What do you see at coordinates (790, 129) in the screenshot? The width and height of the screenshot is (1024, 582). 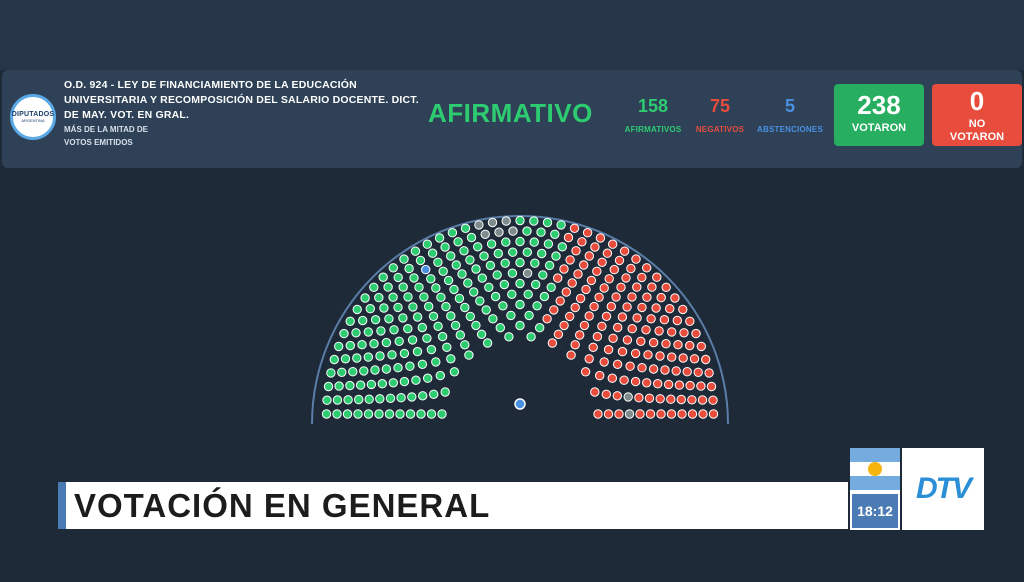 I see `abstention-label: ABSTENCIONES` at bounding box center [790, 129].